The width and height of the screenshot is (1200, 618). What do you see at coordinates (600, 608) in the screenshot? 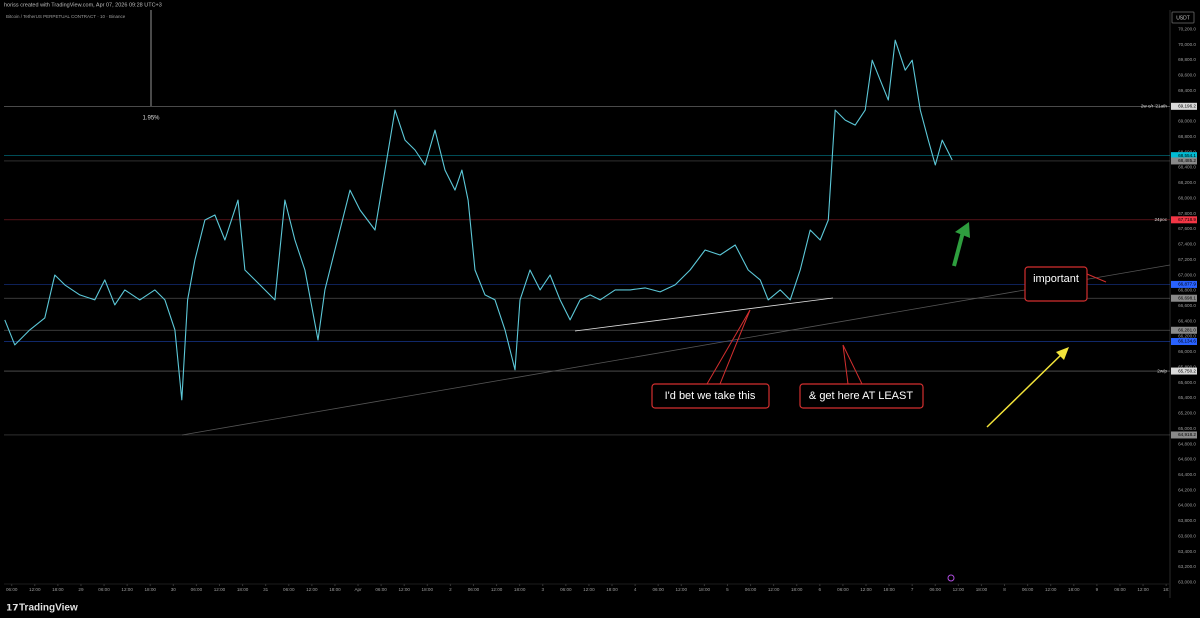
I see `footer` at bounding box center [600, 608].